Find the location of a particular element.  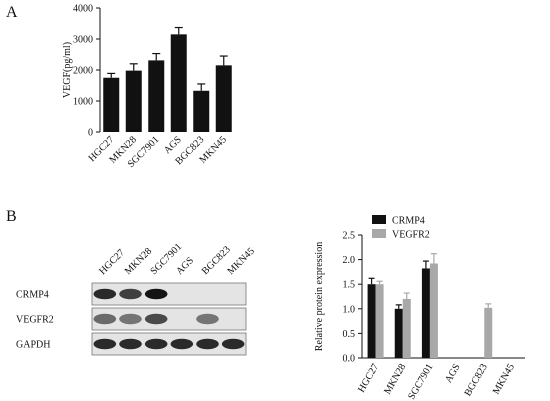

lane-label: HGC27 is located at coordinates (112, 262).